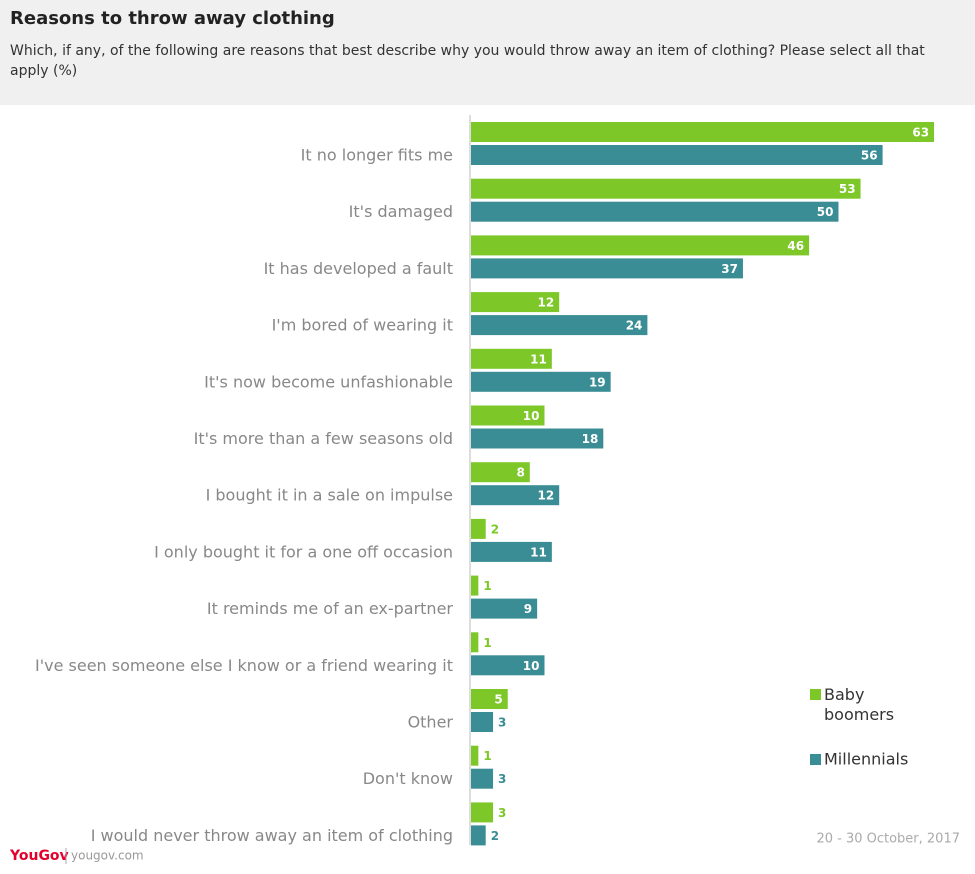 Image resolution: width=975 pixels, height=874 pixels. I want to click on category-label: It no longer fits me, so click(377, 155).